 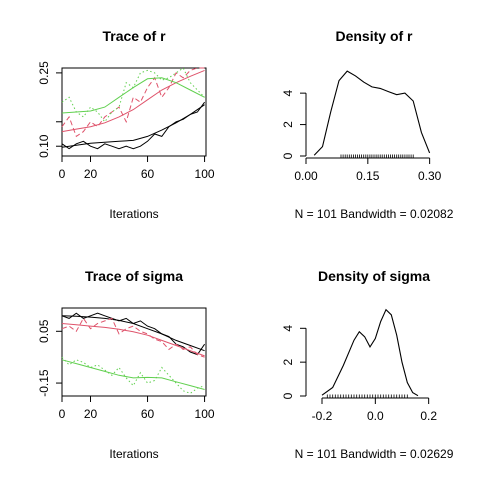 What do you see at coordinates (375, 416) in the screenshot?
I see `x-tick-label: 0.0` at bounding box center [375, 416].